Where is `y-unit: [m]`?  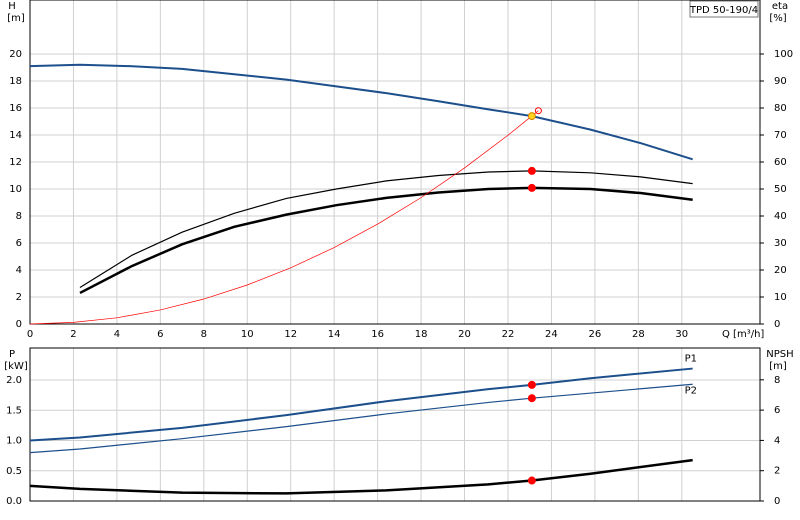 y-unit: [m] is located at coordinates (16, 18).